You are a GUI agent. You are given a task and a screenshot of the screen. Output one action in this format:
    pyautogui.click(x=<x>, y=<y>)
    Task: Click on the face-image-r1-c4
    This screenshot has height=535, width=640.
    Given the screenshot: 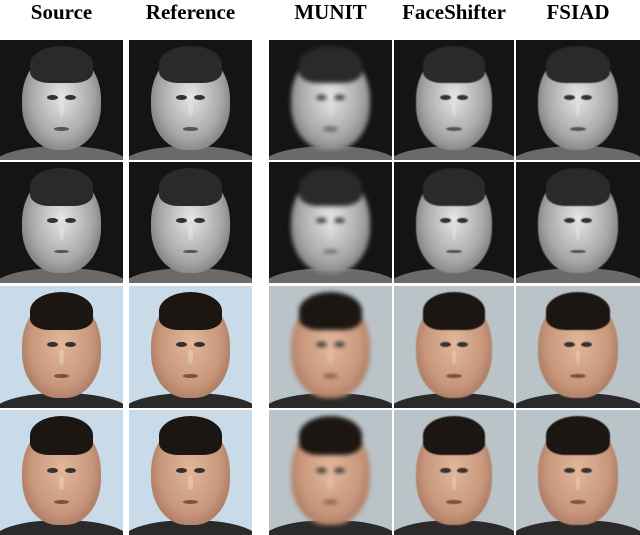 What is the action you would take?
    pyautogui.click(x=454, y=100)
    